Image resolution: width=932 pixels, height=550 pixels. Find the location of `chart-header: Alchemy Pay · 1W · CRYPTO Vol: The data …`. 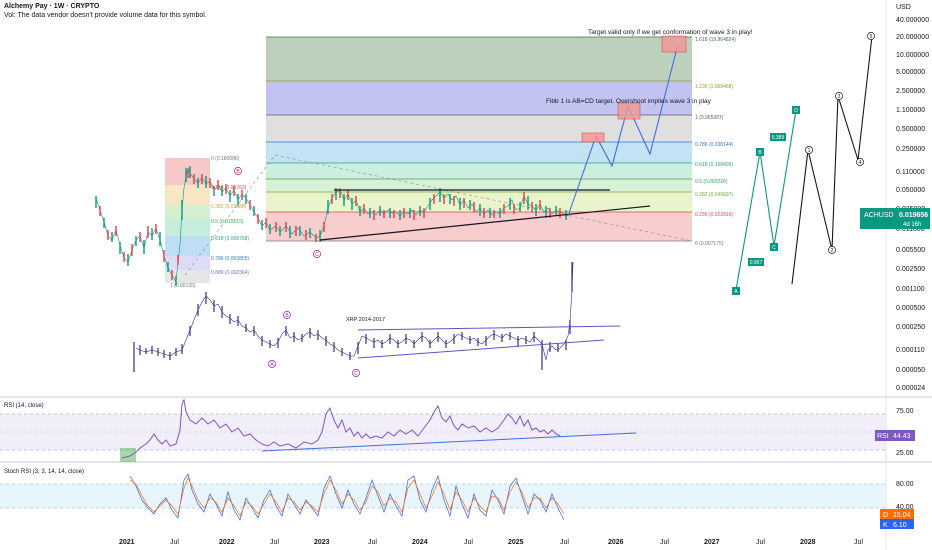

chart-header: Alchemy Pay · 1W · CRYPTO Vol: The data … is located at coordinates (105, 11).